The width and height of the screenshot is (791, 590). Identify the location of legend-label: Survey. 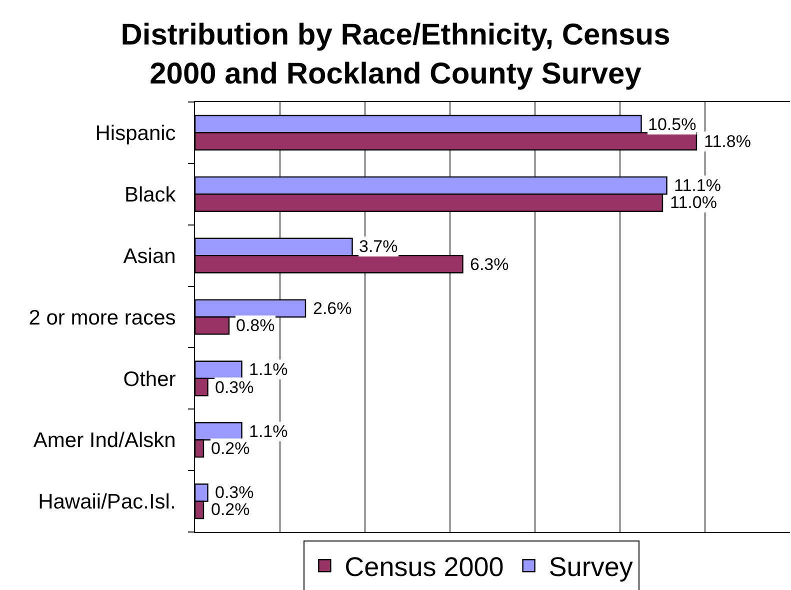
(591, 567).